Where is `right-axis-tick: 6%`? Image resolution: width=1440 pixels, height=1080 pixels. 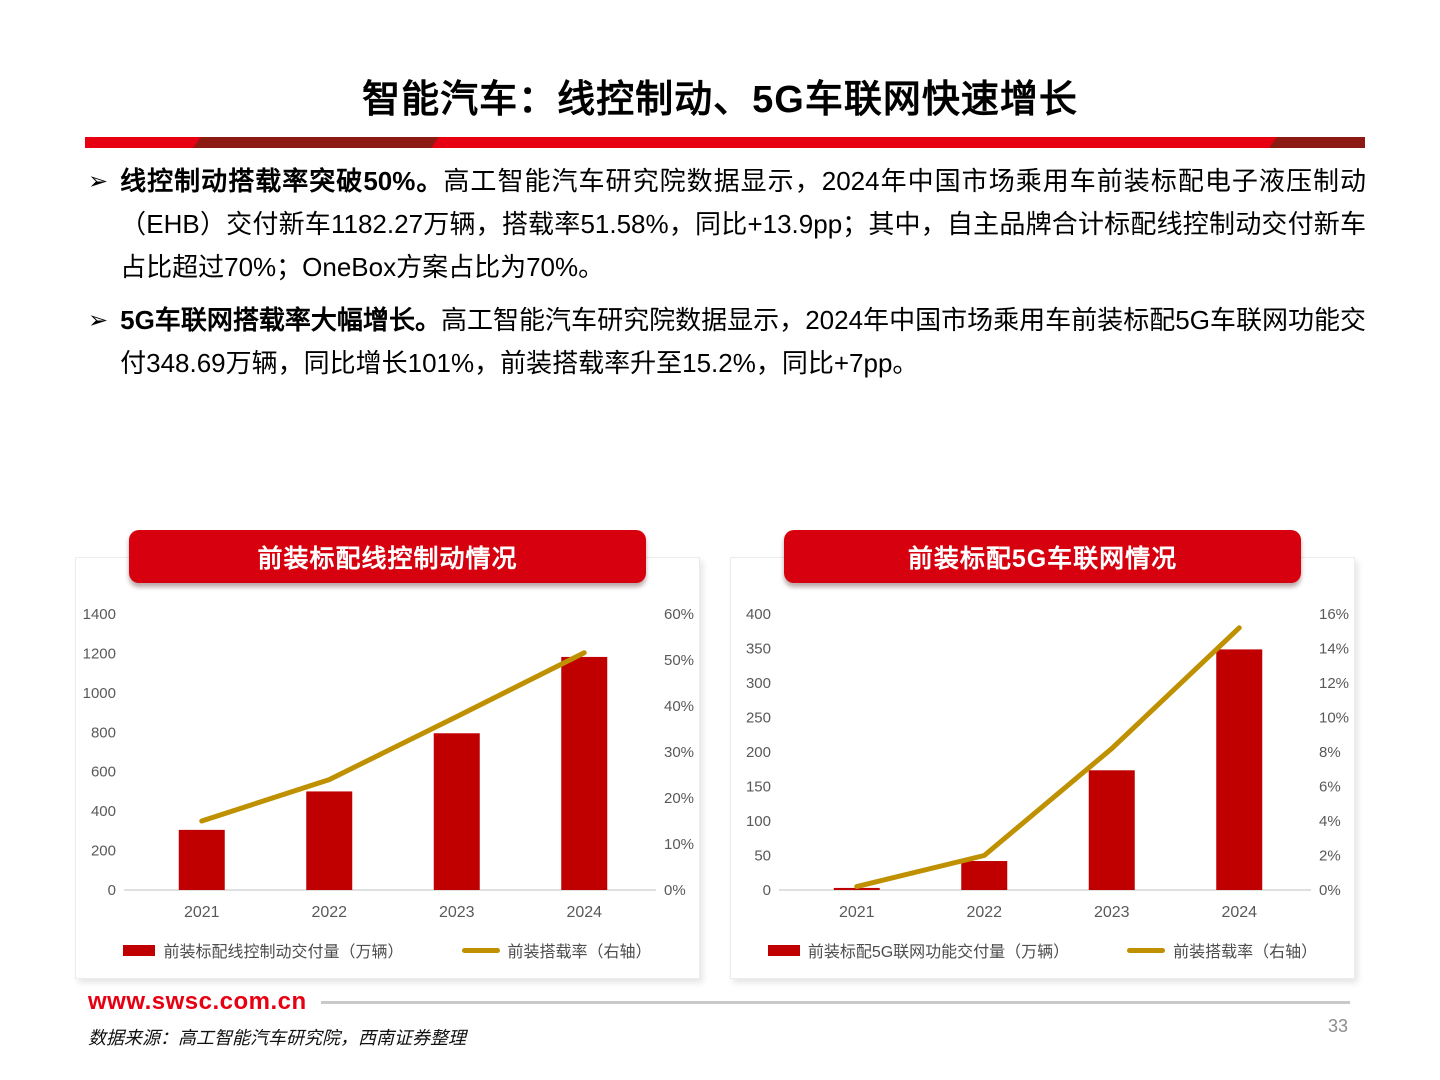 right-axis-tick: 6% is located at coordinates (1330, 787).